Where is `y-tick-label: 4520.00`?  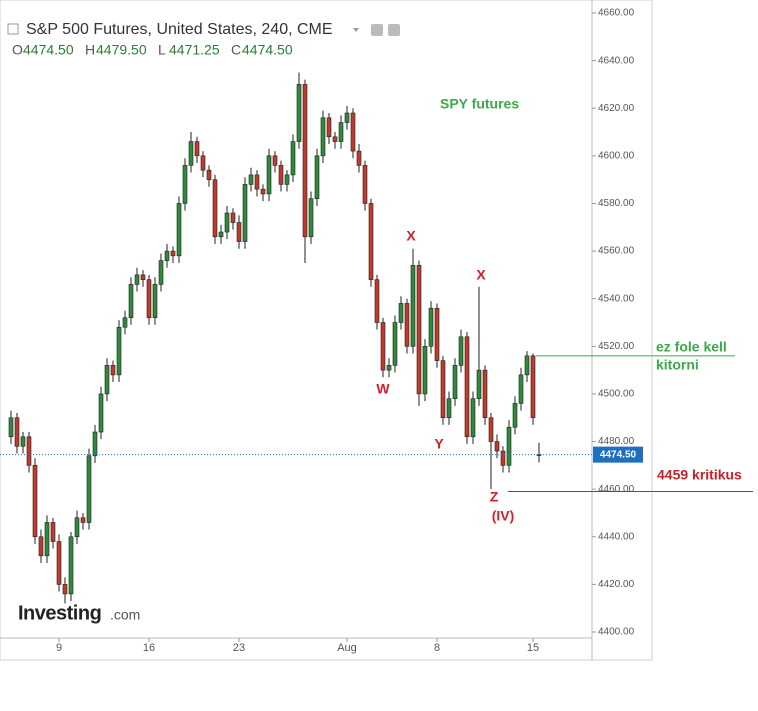
y-tick-label: 4520.00 is located at coordinates (616, 346).